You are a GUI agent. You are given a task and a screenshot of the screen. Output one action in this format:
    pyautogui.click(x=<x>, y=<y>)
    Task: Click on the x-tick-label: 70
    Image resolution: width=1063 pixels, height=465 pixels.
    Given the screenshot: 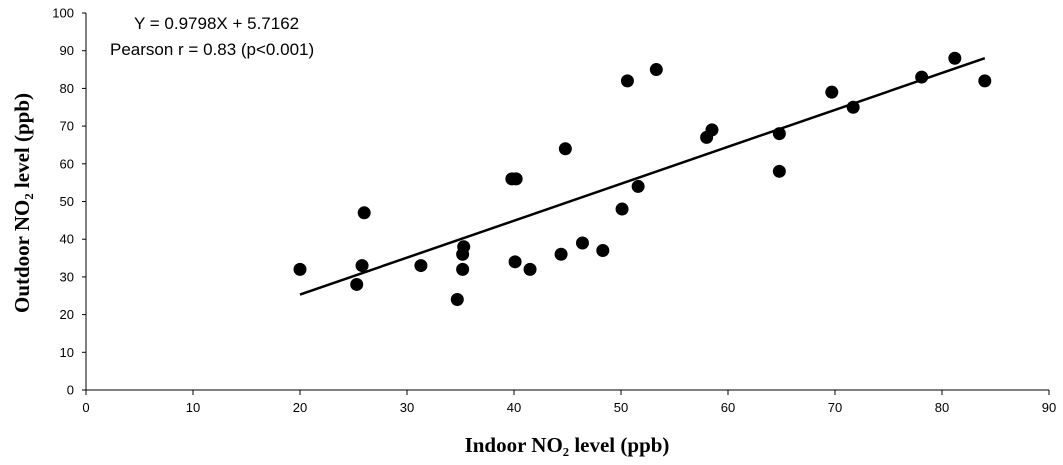 What is the action you would take?
    pyautogui.click(x=835, y=407)
    